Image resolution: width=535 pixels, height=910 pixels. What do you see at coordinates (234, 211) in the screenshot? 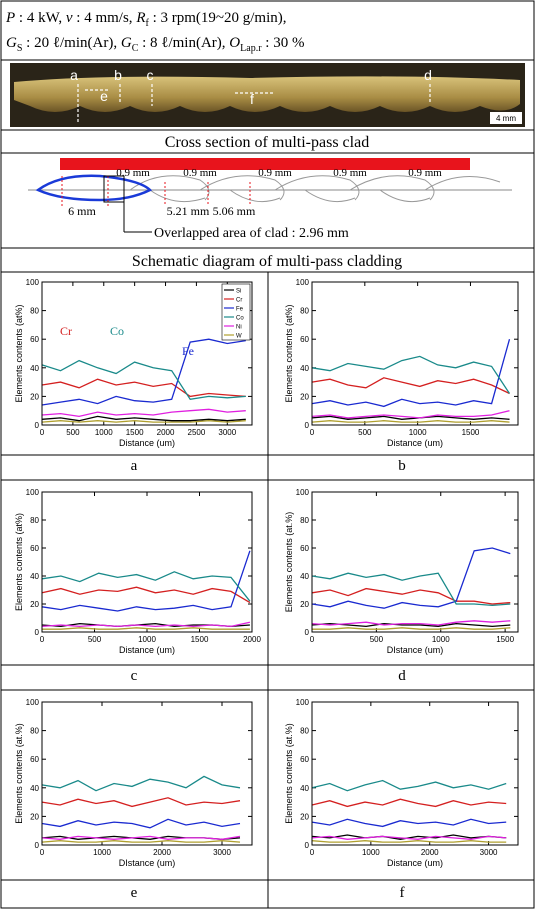
I see `width-label: 5.06 mm` at bounding box center [234, 211].